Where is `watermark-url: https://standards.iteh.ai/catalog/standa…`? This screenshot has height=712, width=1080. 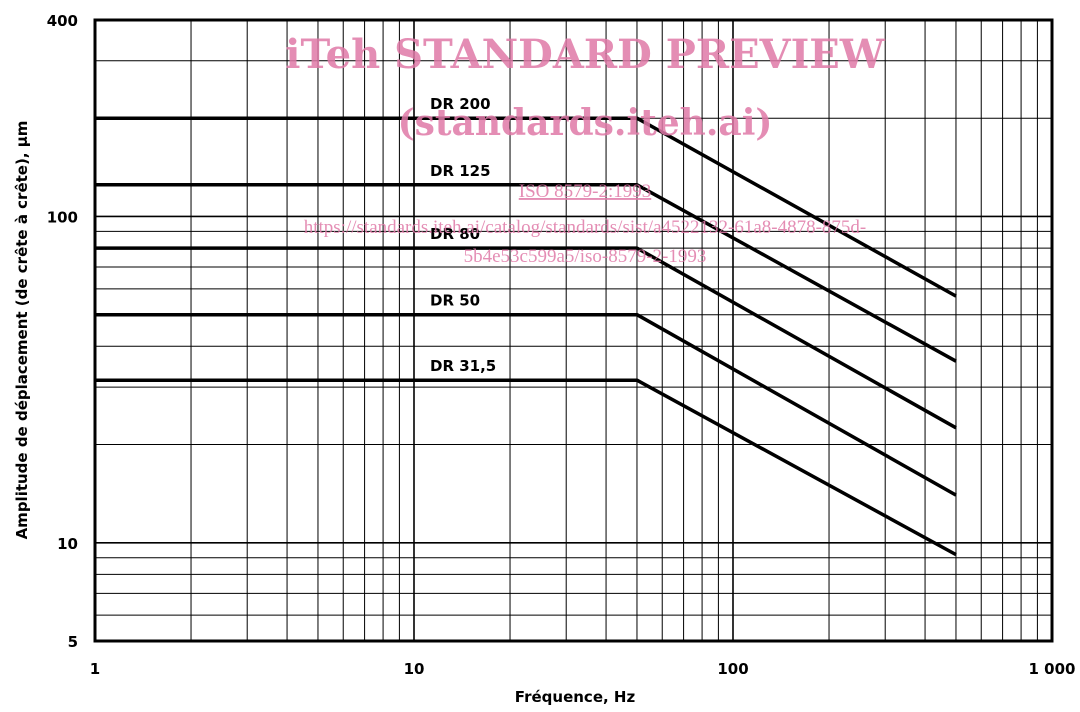
watermark-url: https://standards.iteh.ai/catalog/standa… is located at coordinates (585, 227).